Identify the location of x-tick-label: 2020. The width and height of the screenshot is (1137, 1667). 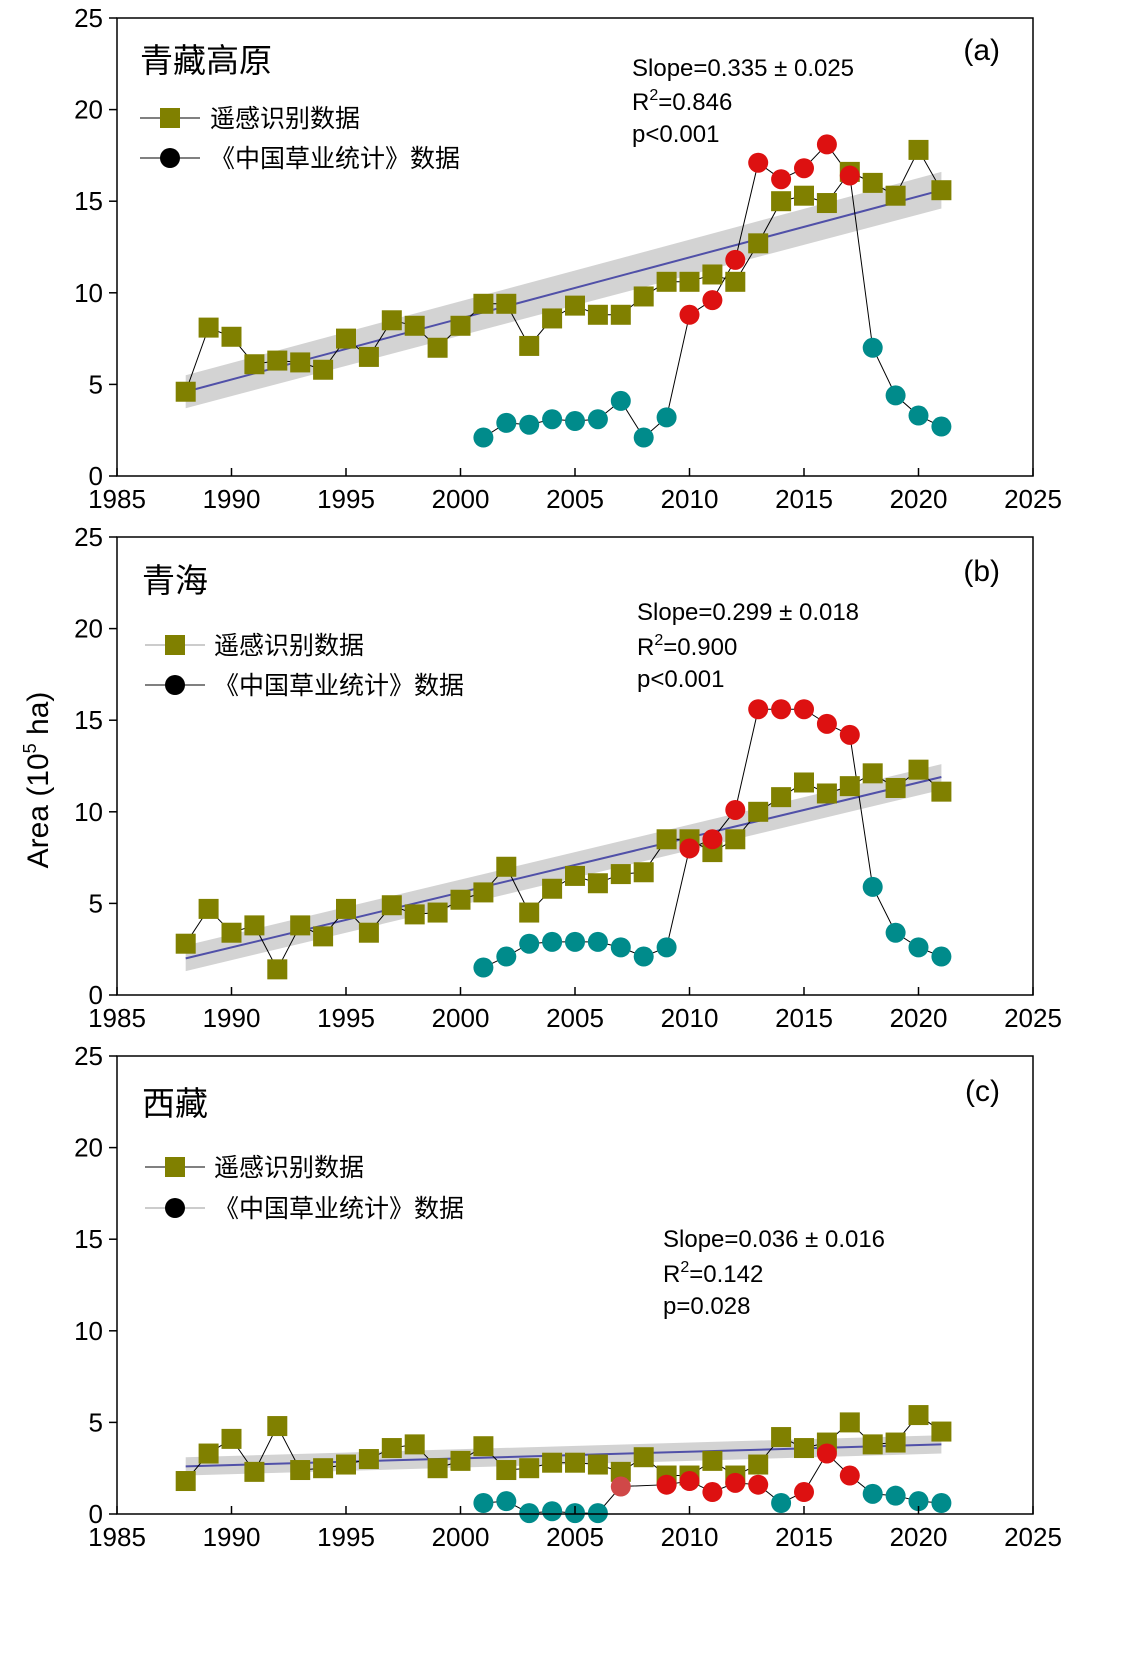
(919, 1537).